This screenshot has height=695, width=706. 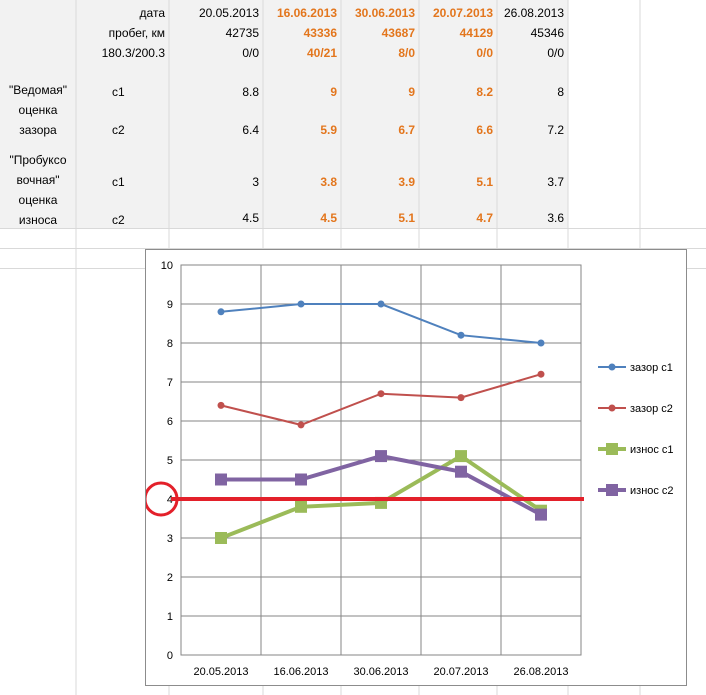 What do you see at coordinates (38, 220) in the screenshot?
I see `group-title-line: износа` at bounding box center [38, 220].